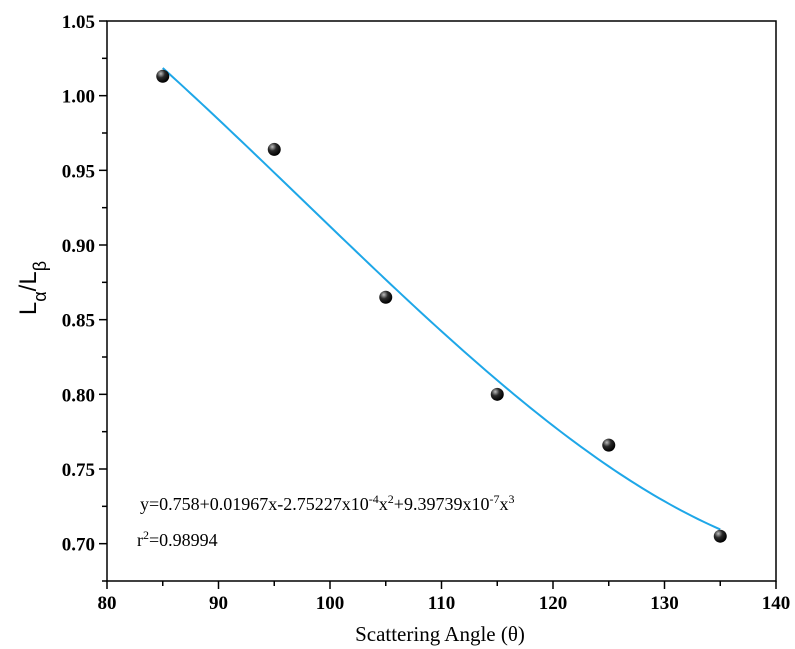 This screenshot has width=795, height=649. I want to click on y-tick-label: 0.80, so click(78, 395).